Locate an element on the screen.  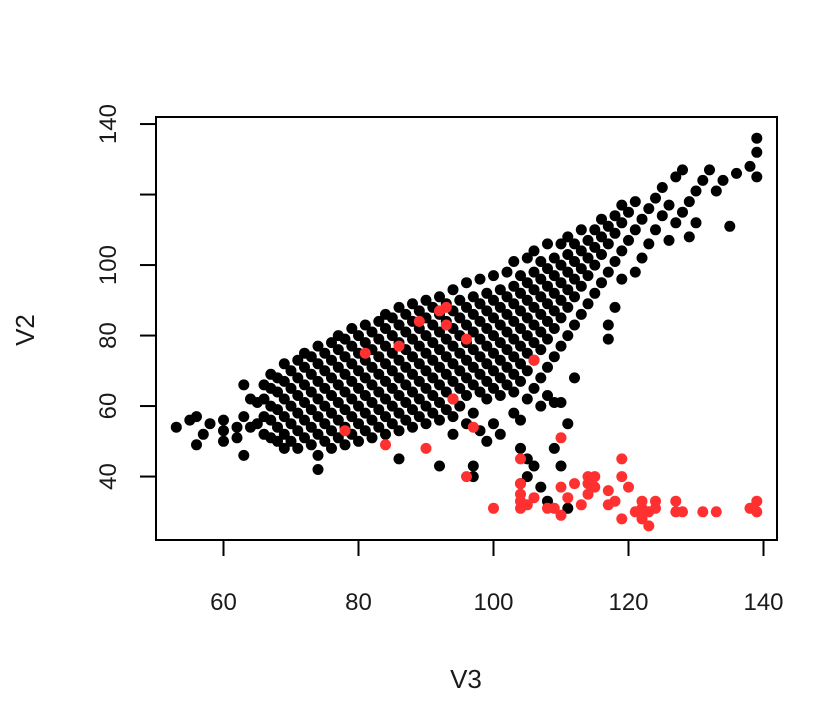
y-tick-label-1: 60 is located at coordinates (108, 406).